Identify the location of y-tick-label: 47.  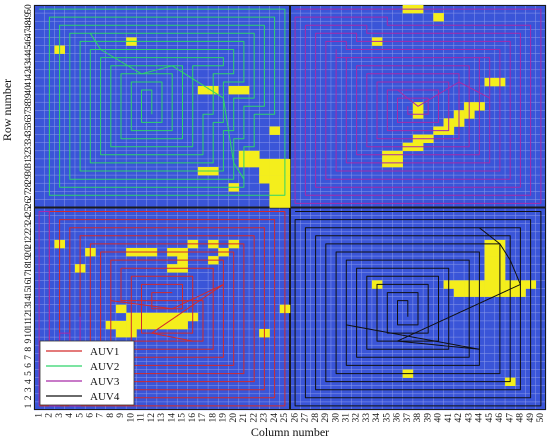
(29, 33).